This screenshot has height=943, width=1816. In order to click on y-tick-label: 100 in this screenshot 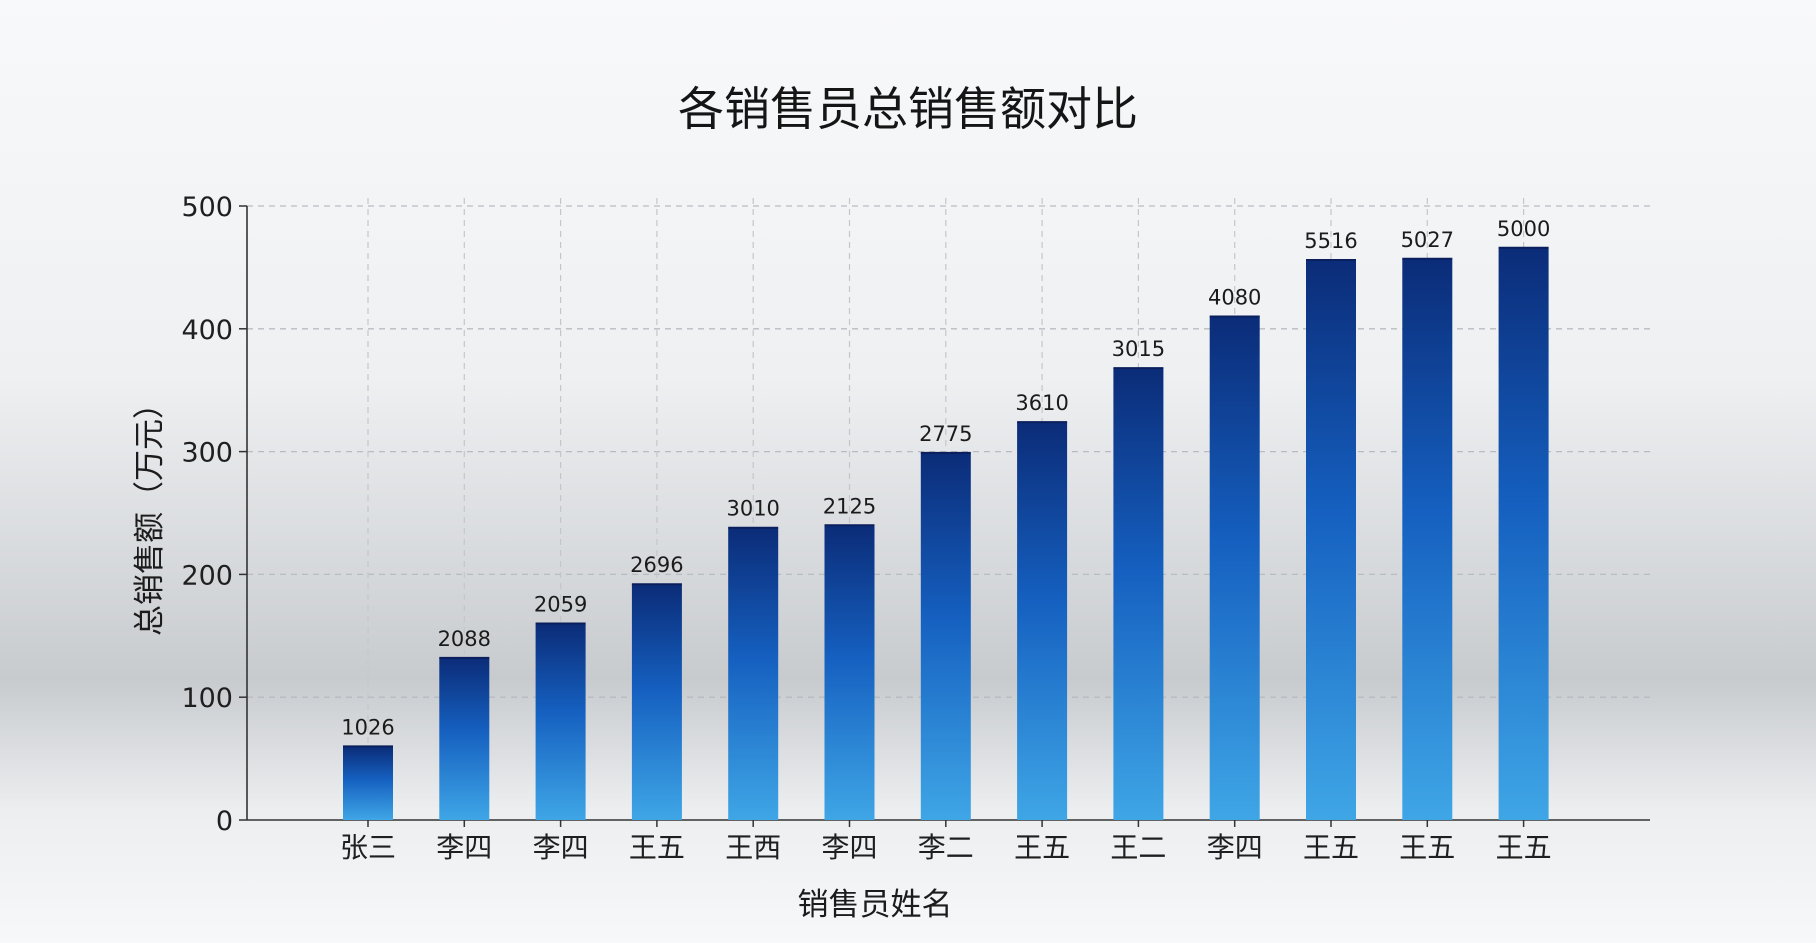, I will do `click(207, 698)`.